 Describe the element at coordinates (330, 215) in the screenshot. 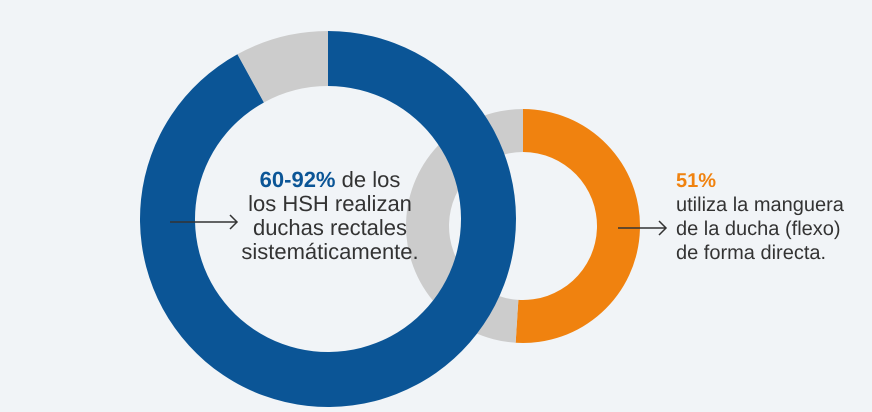

I see `text: 60-92% de los los HSH realizan duchas rectales sistemáticamente.` at that location.